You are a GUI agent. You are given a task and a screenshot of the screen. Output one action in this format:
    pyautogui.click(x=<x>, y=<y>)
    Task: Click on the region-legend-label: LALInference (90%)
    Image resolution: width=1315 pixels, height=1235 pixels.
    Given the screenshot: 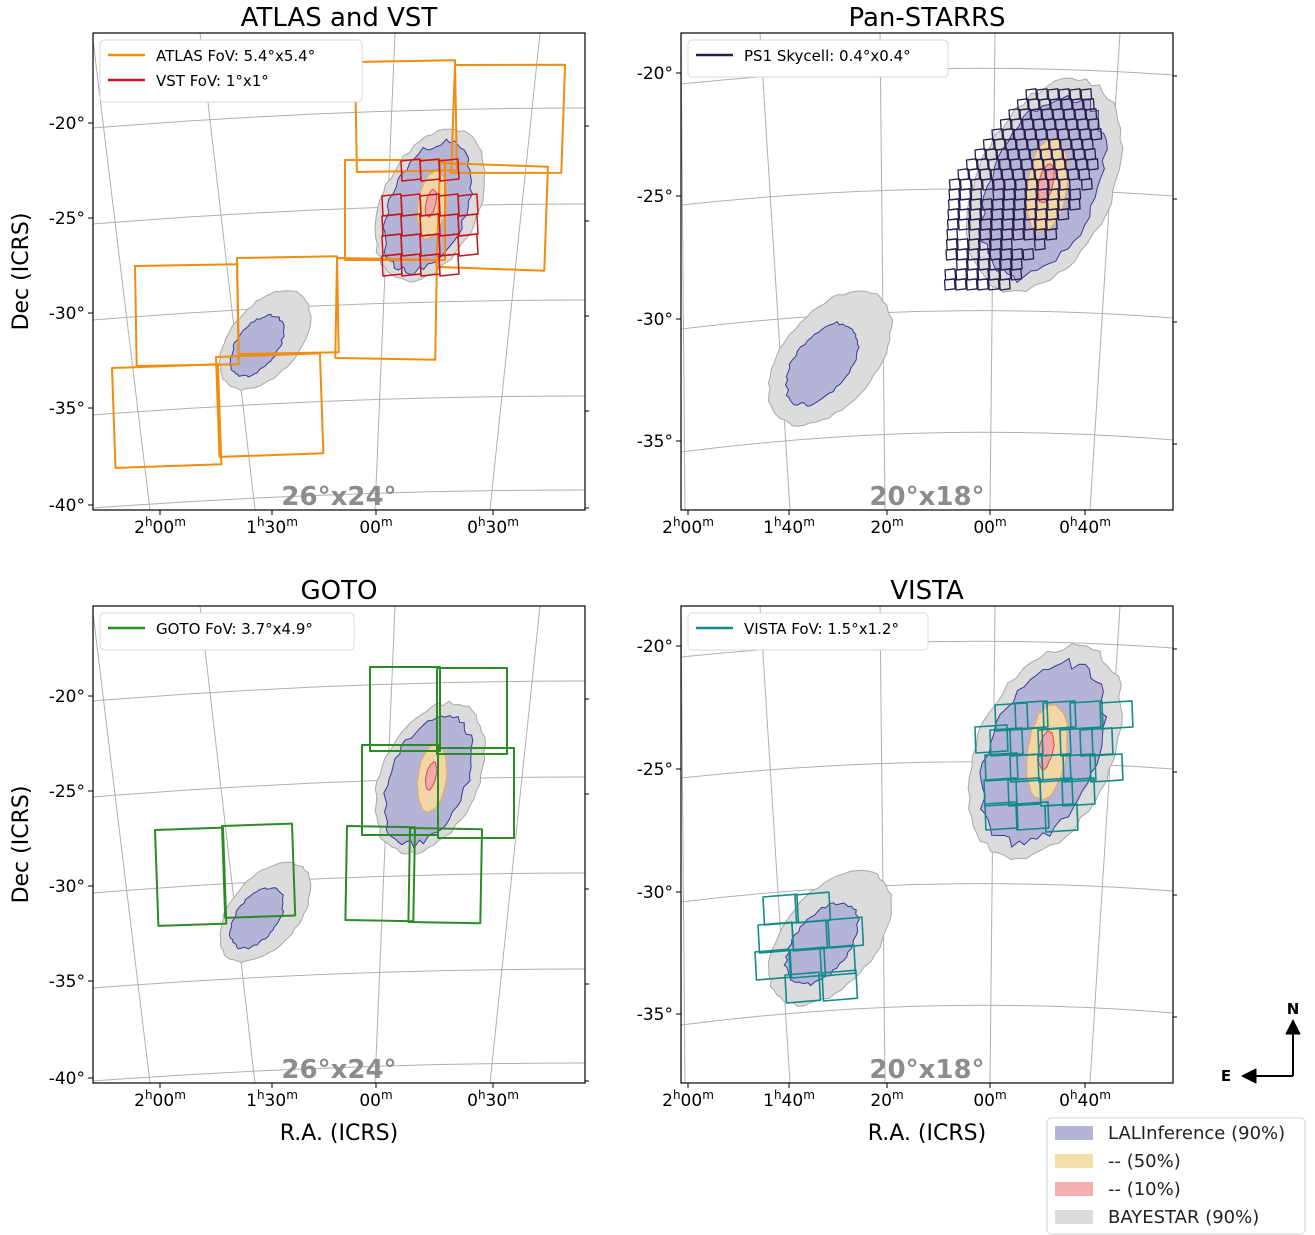 What is the action you would take?
    pyautogui.click(x=1196, y=1133)
    